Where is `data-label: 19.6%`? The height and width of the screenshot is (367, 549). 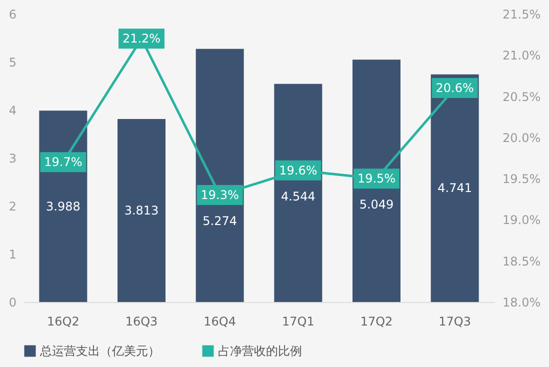 data-label: 19.6% is located at coordinates (298, 170).